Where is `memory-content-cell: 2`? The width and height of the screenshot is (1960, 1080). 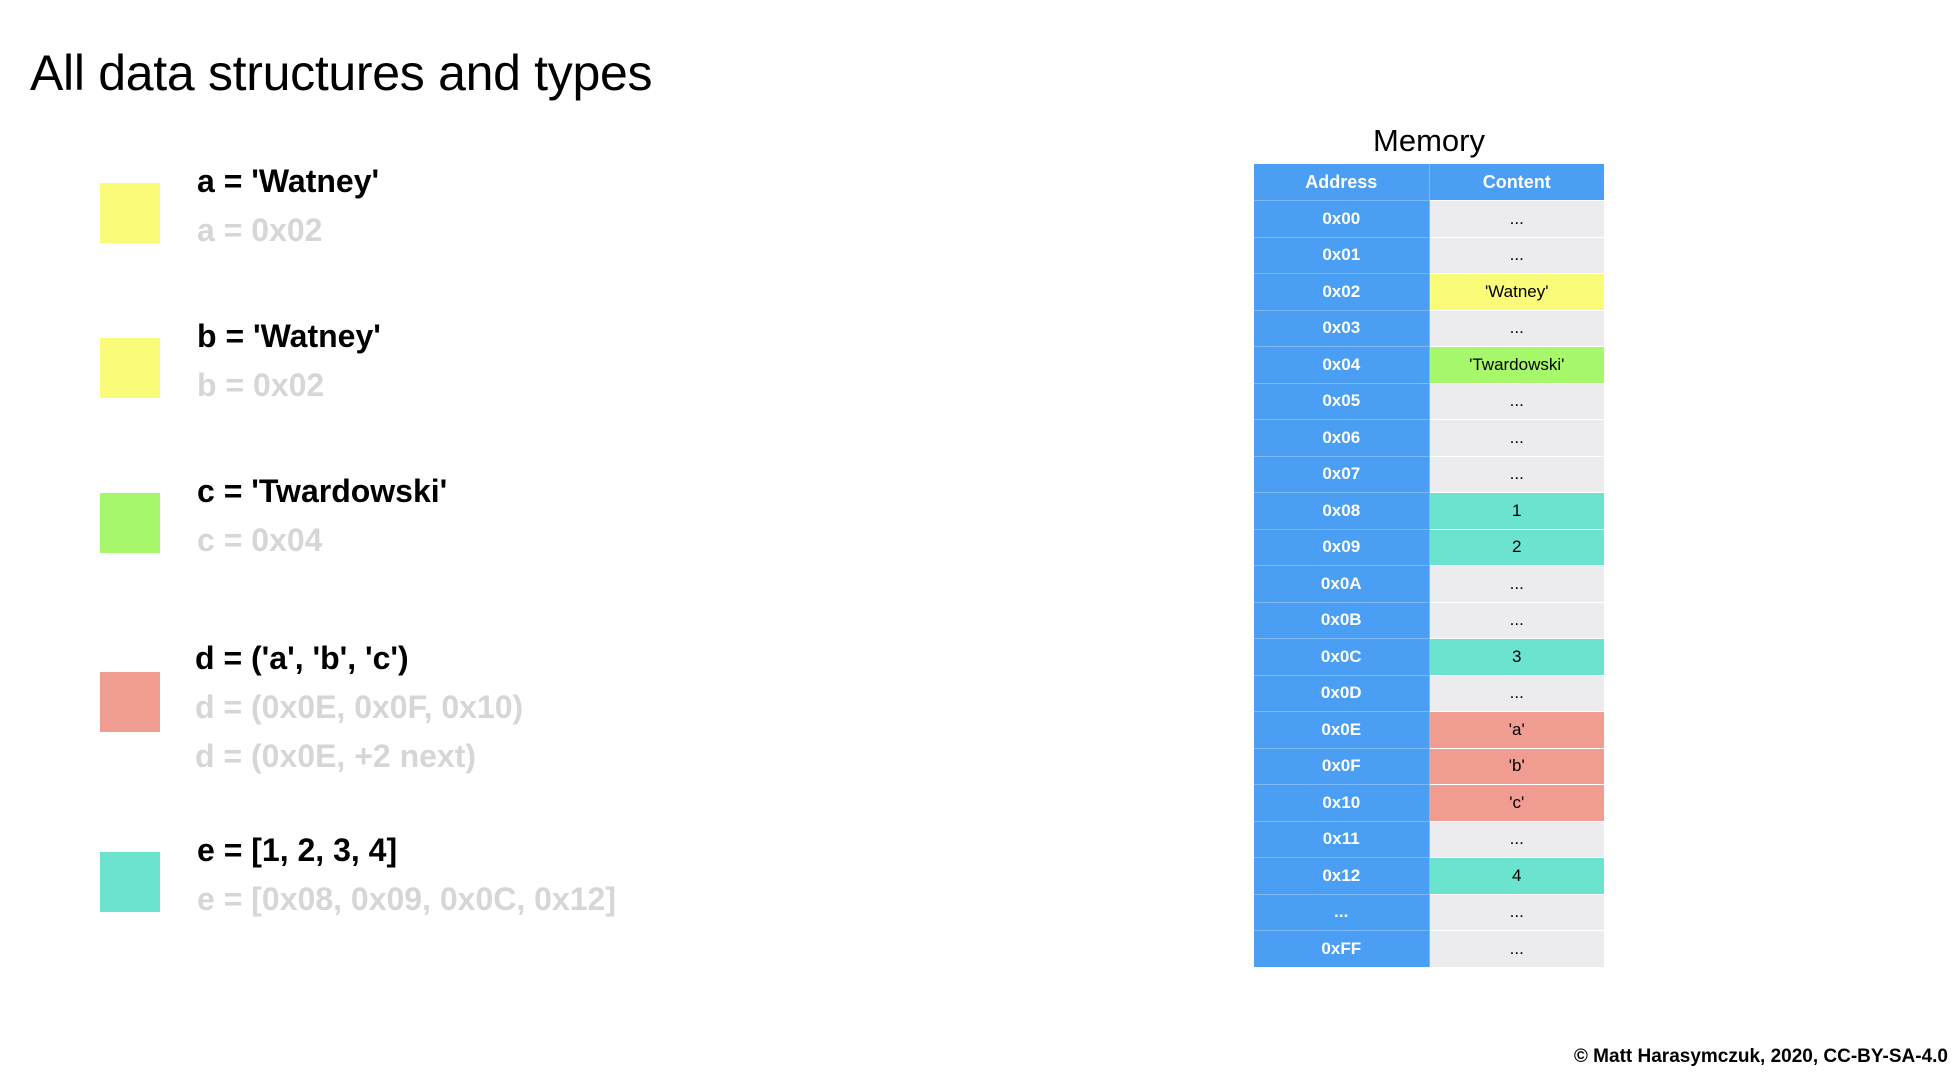 memory-content-cell: 2 is located at coordinates (1516, 547).